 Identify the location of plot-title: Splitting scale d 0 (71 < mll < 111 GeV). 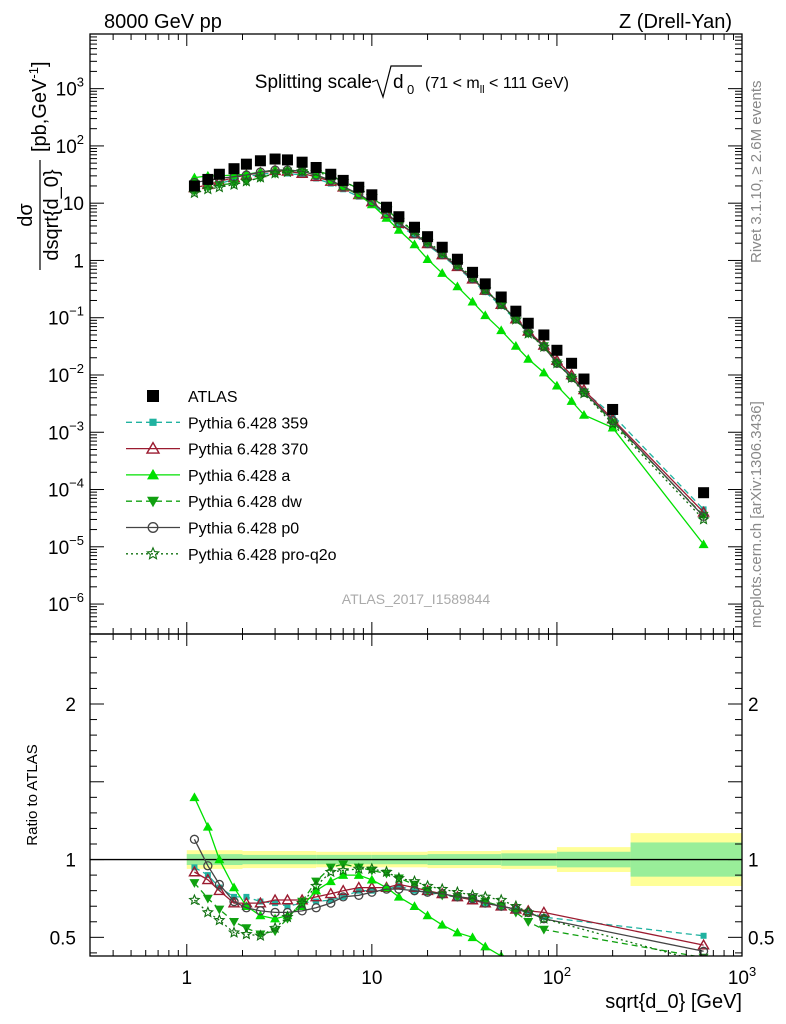
(412, 82).